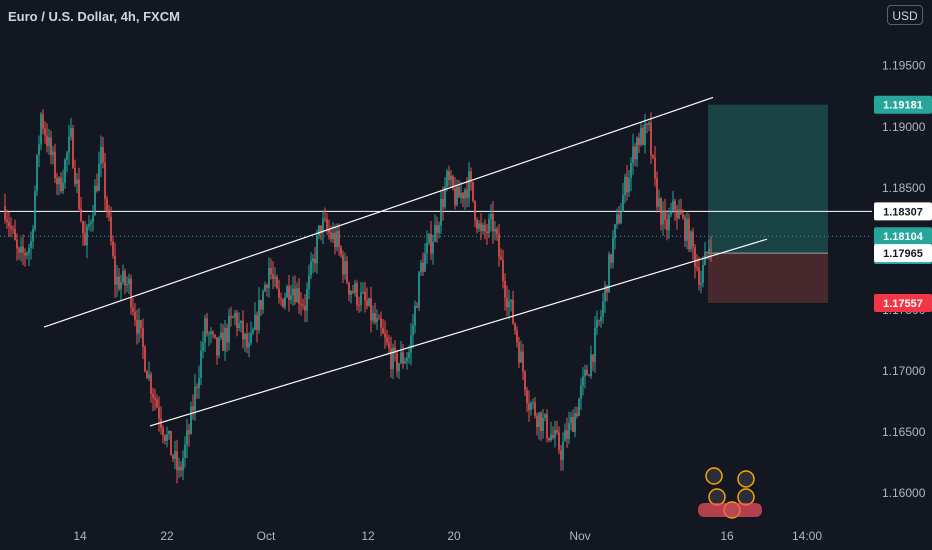 This screenshot has width=932, height=550. I want to click on flag-icon, so click(730, 510).